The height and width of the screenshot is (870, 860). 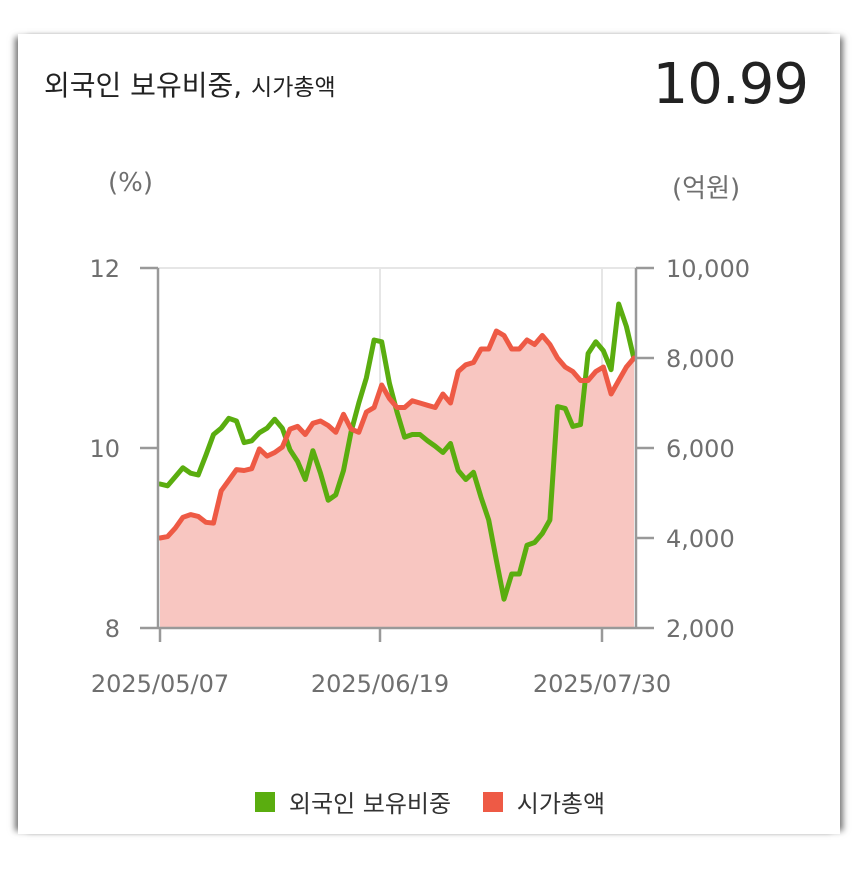 What do you see at coordinates (706, 189) in the screenshot?
I see `right-axis-unit: (억원)` at bounding box center [706, 189].